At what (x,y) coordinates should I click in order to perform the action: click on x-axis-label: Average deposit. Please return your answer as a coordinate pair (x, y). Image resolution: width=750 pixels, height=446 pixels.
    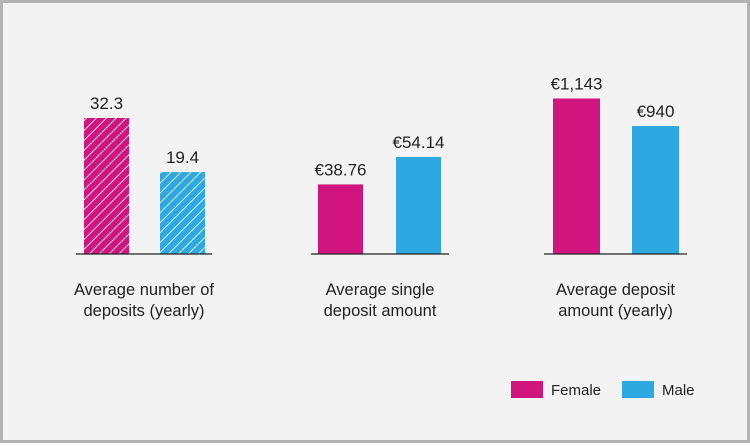
    Looking at the image, I should click on (615, 290).